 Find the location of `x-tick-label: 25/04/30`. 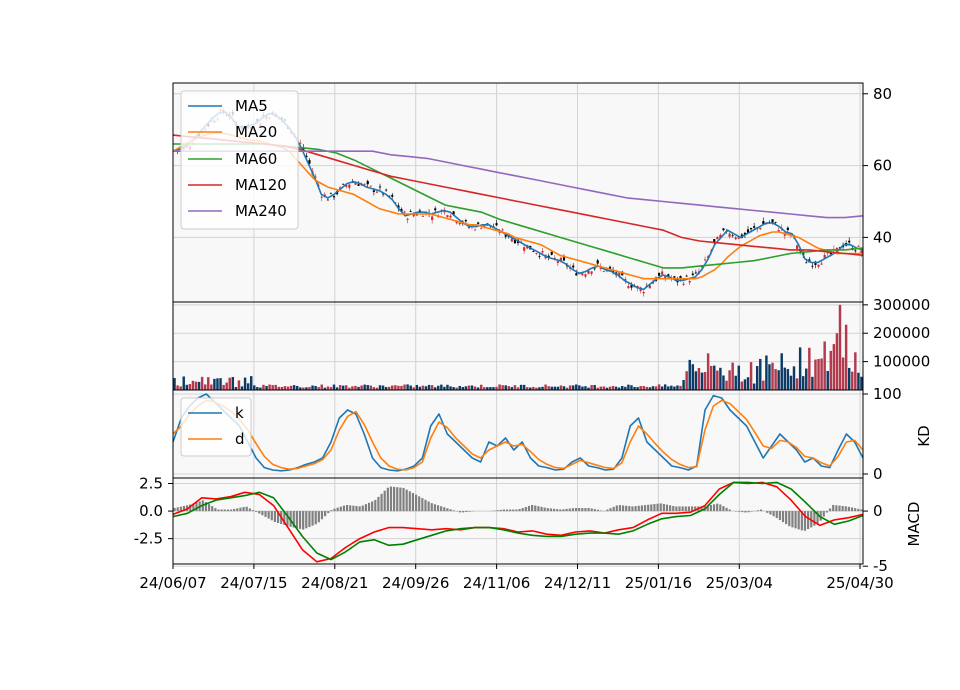

x-tick-label: 25/04/30 is located at coordinates (859, 583).